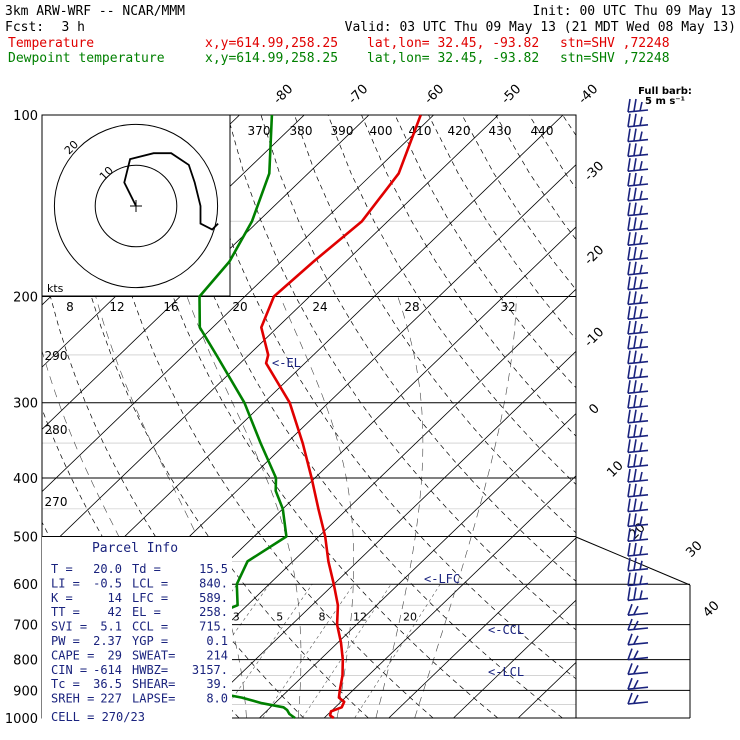 Image resolution: width=740 pixels, height=740 pixels. I want to click on model-title: 3km ARW-WRF -- NCAR/MMM, so click(95, 11).